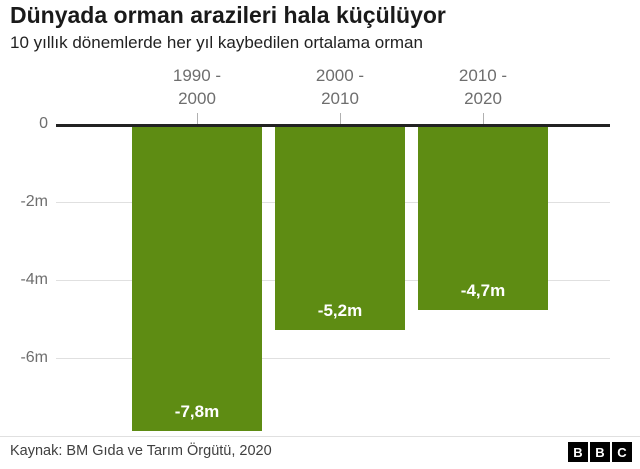  Describe the element at coordinates (333, 125) in the screenshot. I see `zero-line` at that location.